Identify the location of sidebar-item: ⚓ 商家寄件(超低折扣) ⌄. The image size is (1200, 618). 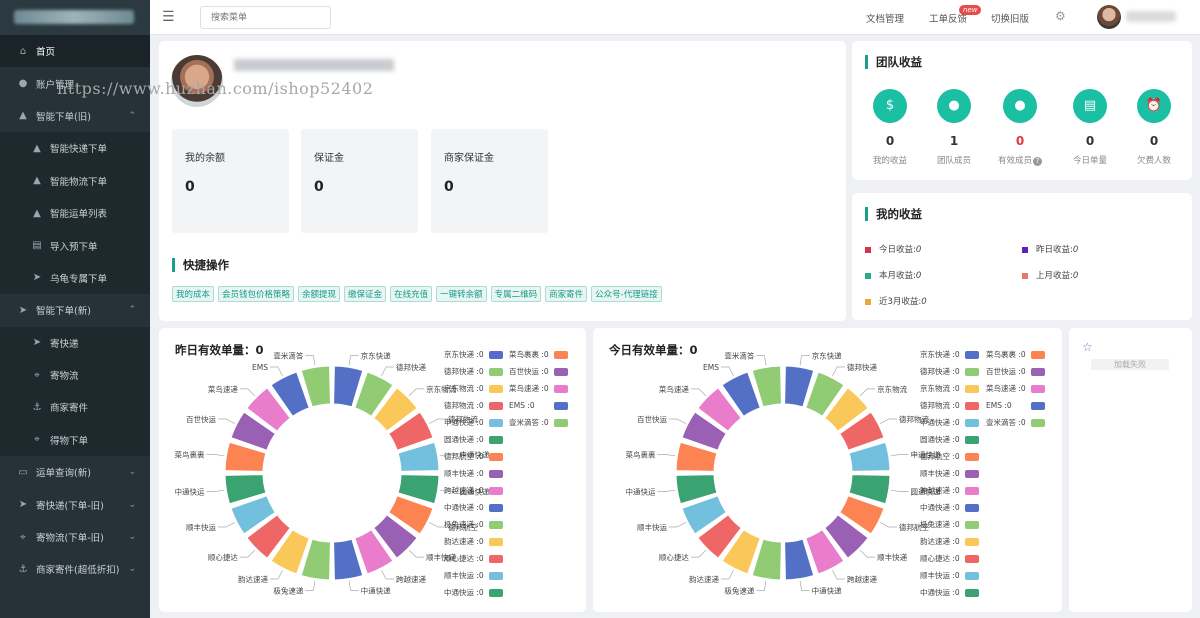
(75, 569).